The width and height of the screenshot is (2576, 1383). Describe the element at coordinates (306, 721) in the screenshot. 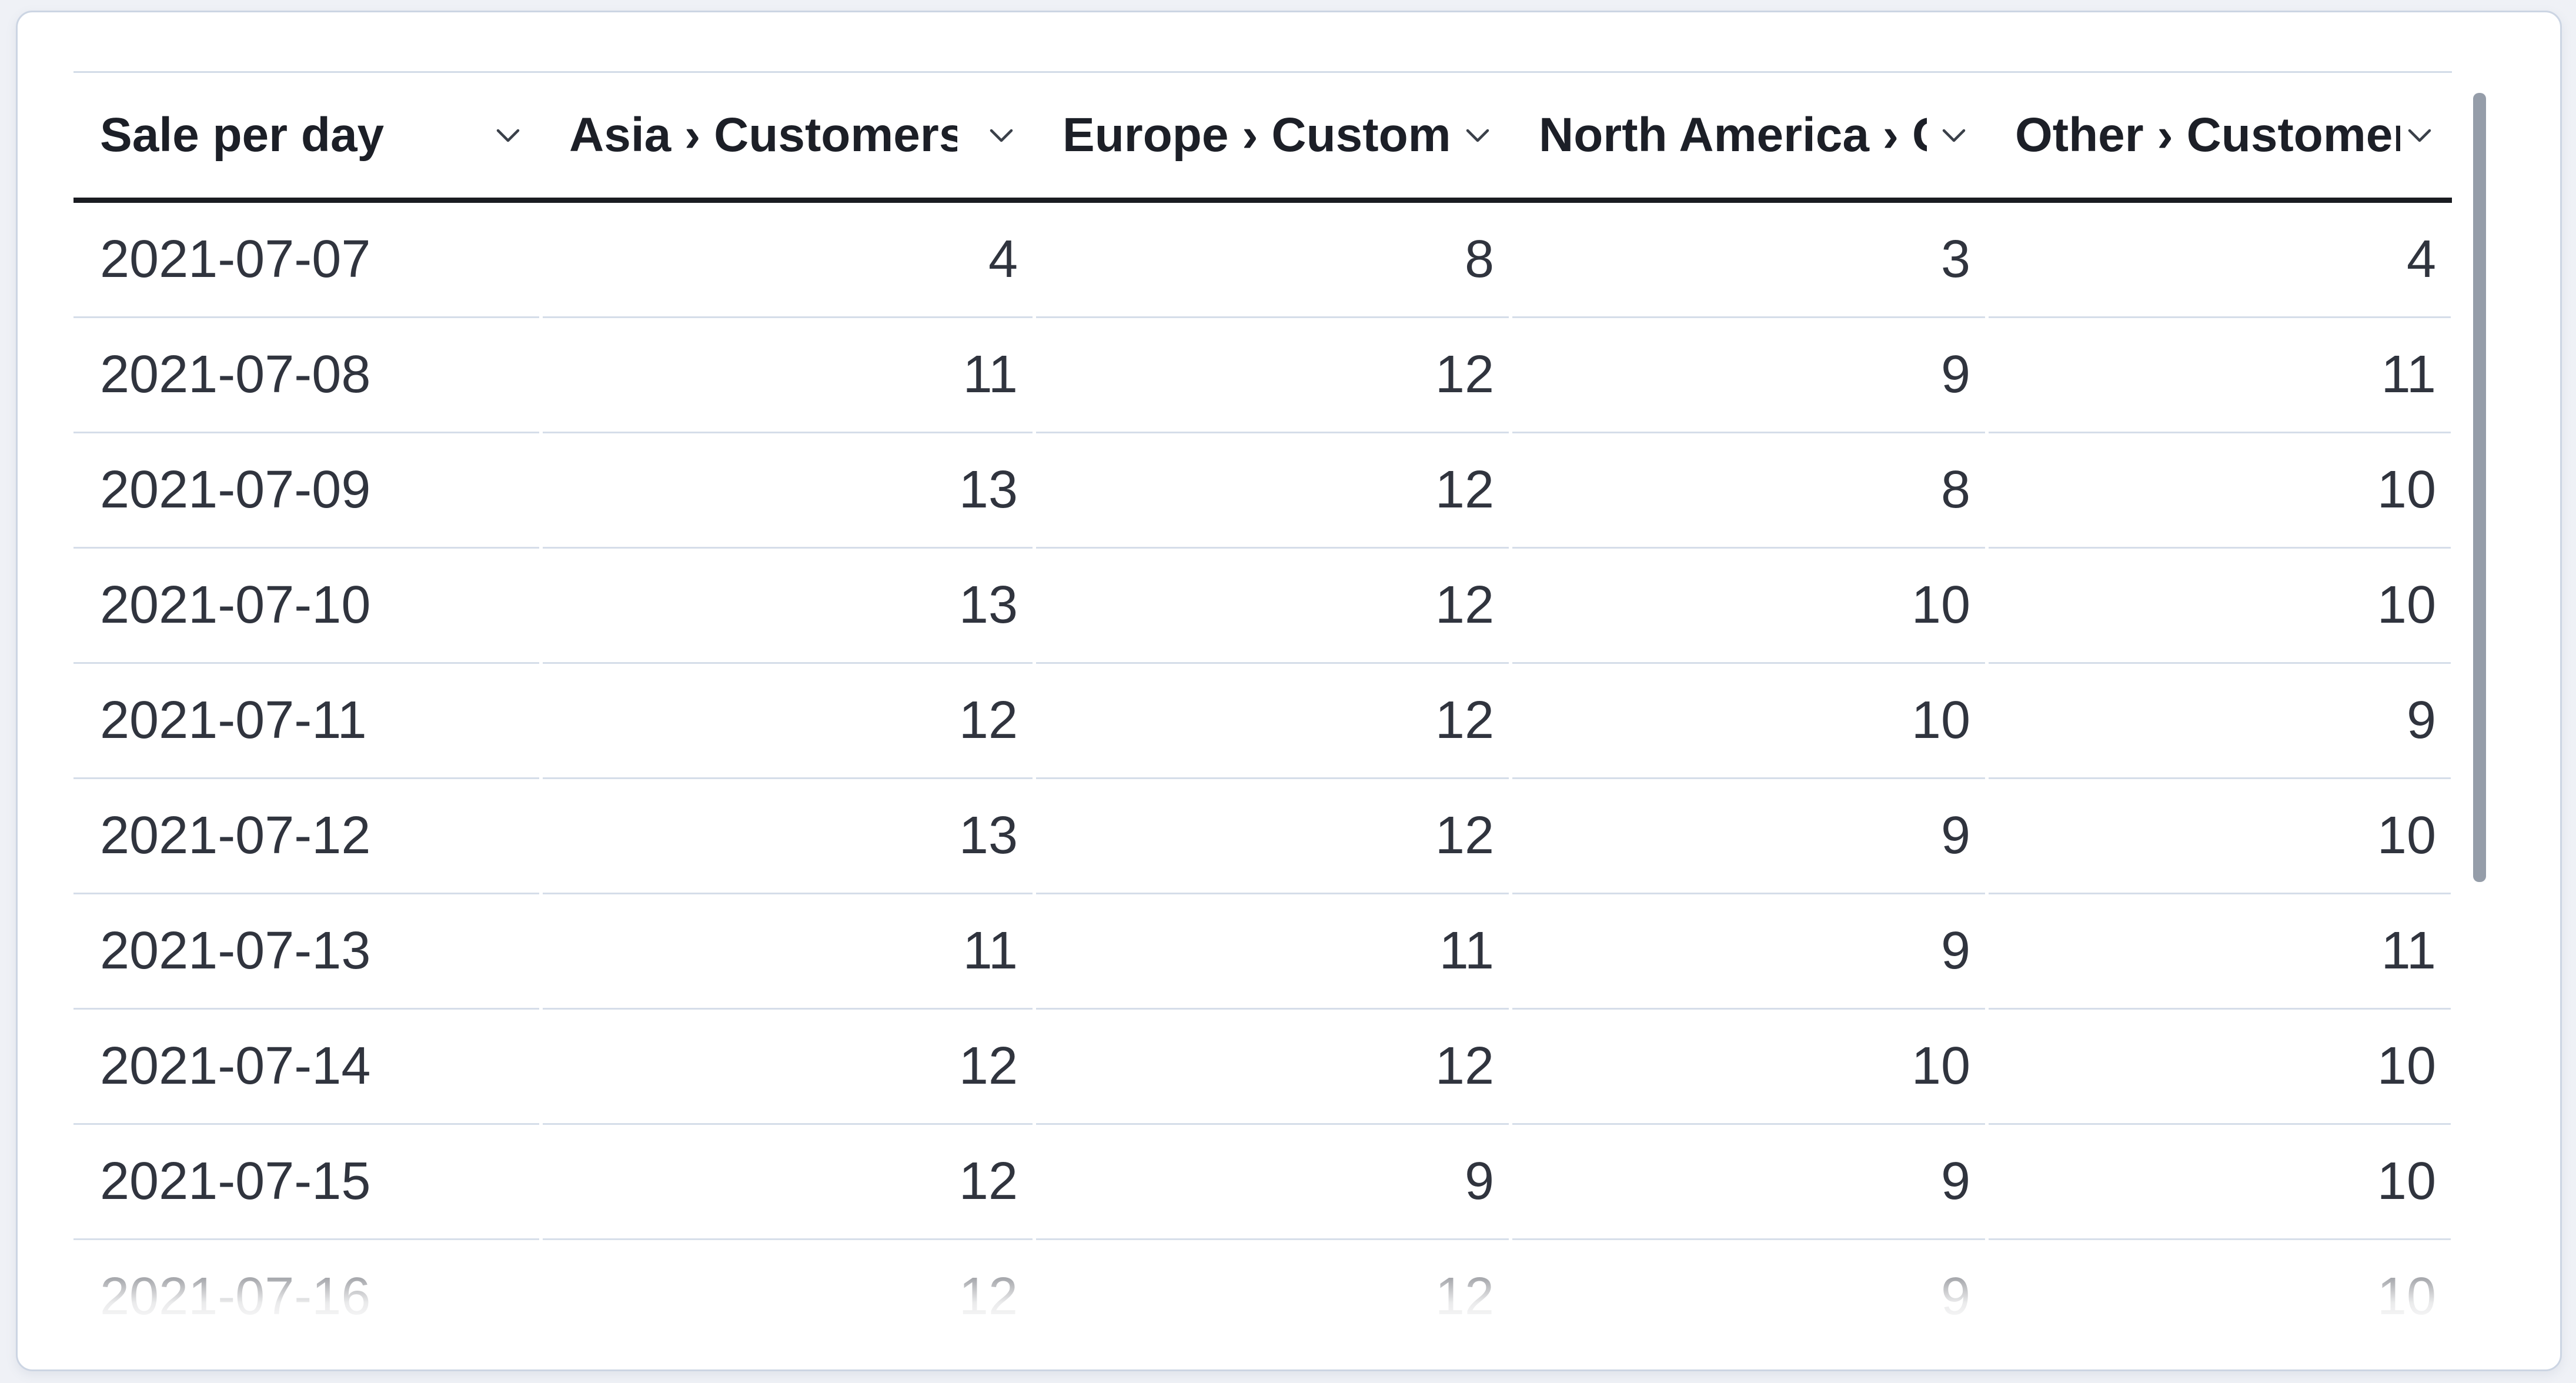

I see `cell-date: 2021-07-11` at that location.